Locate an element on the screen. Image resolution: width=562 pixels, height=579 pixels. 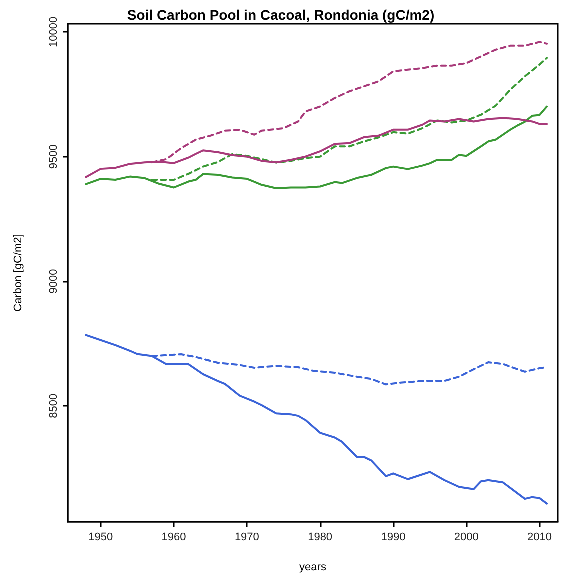
x-tick-label: 2000 is located at coordinates (466, 538).